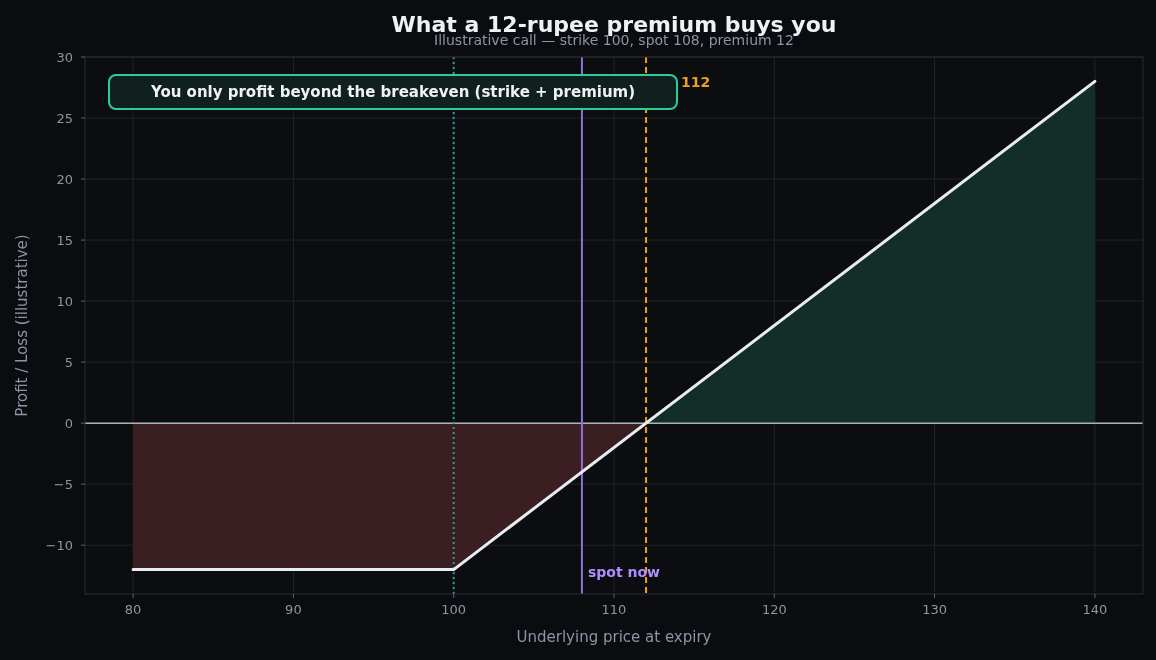 The width and height of the screenshot is (1156, 660). I want to click on y-axis-title: Profit / Loss (illustrative), so click(22, 325).